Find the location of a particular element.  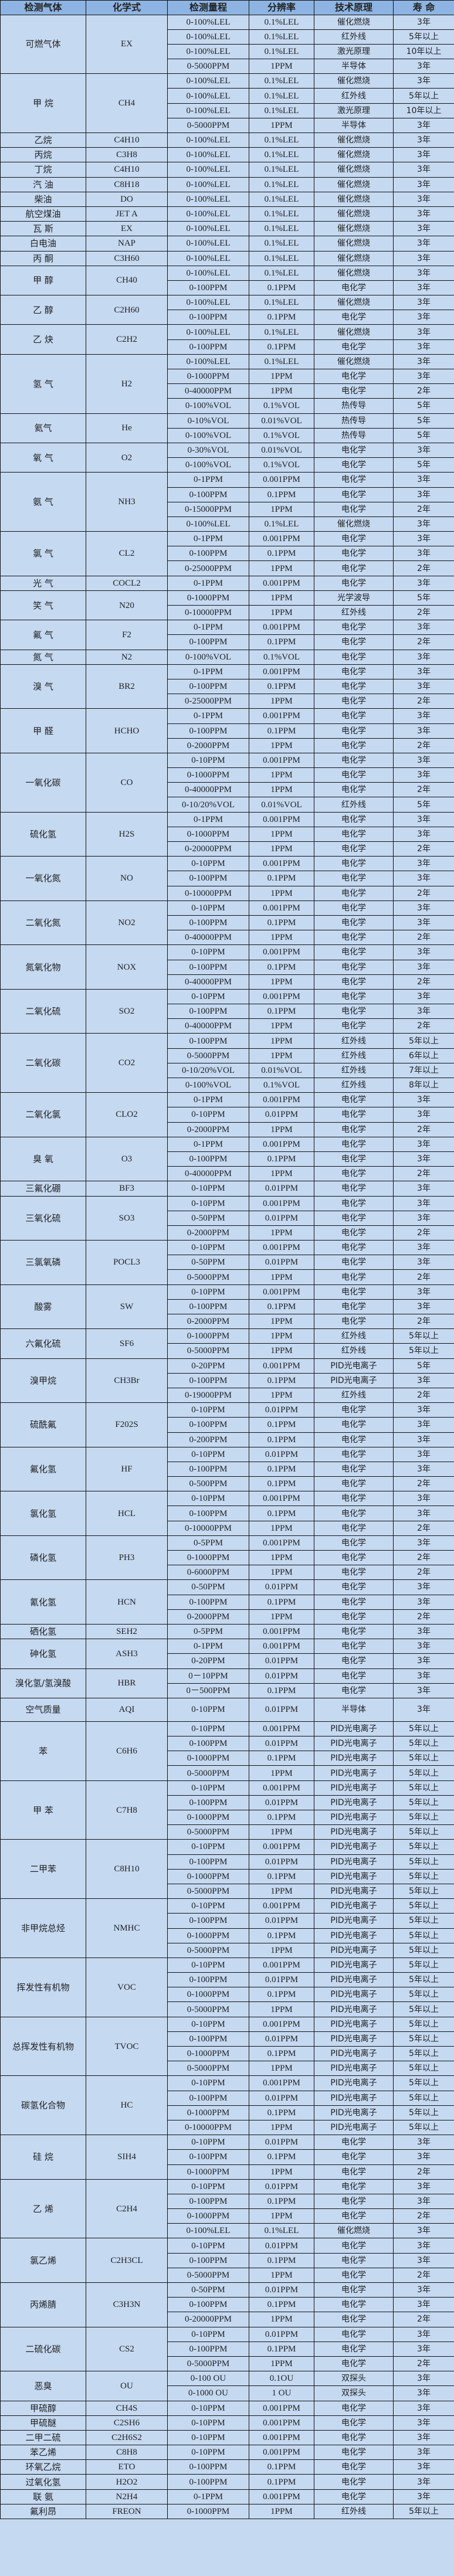

range-cell: 0-1PPM is located at coordinates (208, 480).